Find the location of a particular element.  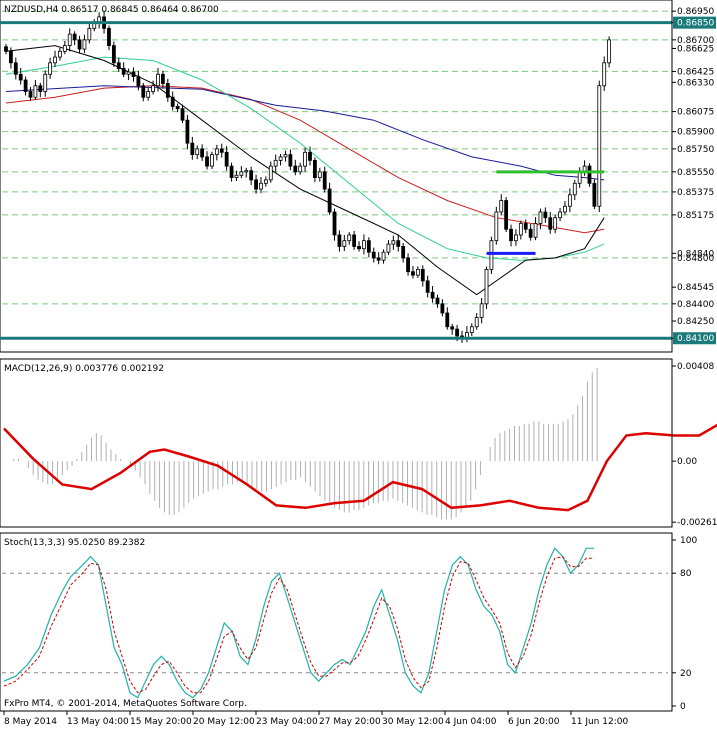

y-tick-label: 0.85375 is located at coordinates (695, 193).